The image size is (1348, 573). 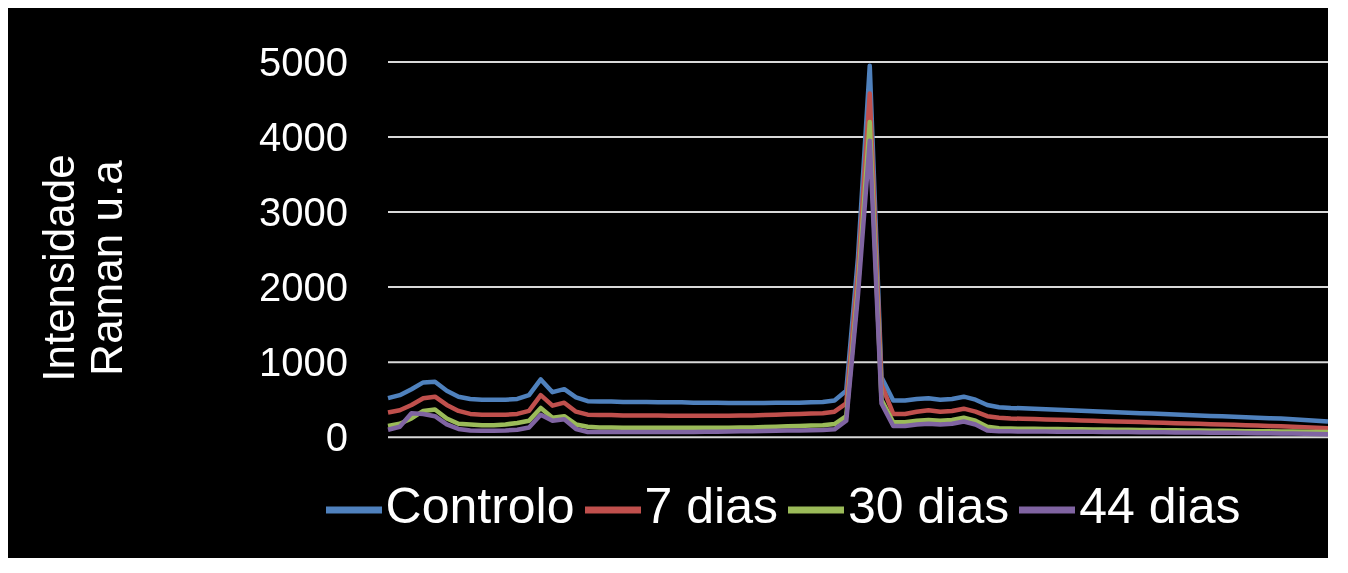 What do you see at coordinates (1160, 506) in the screenshot?
I see `legend-label: 44 dias` at bounding box center [1160, 506].